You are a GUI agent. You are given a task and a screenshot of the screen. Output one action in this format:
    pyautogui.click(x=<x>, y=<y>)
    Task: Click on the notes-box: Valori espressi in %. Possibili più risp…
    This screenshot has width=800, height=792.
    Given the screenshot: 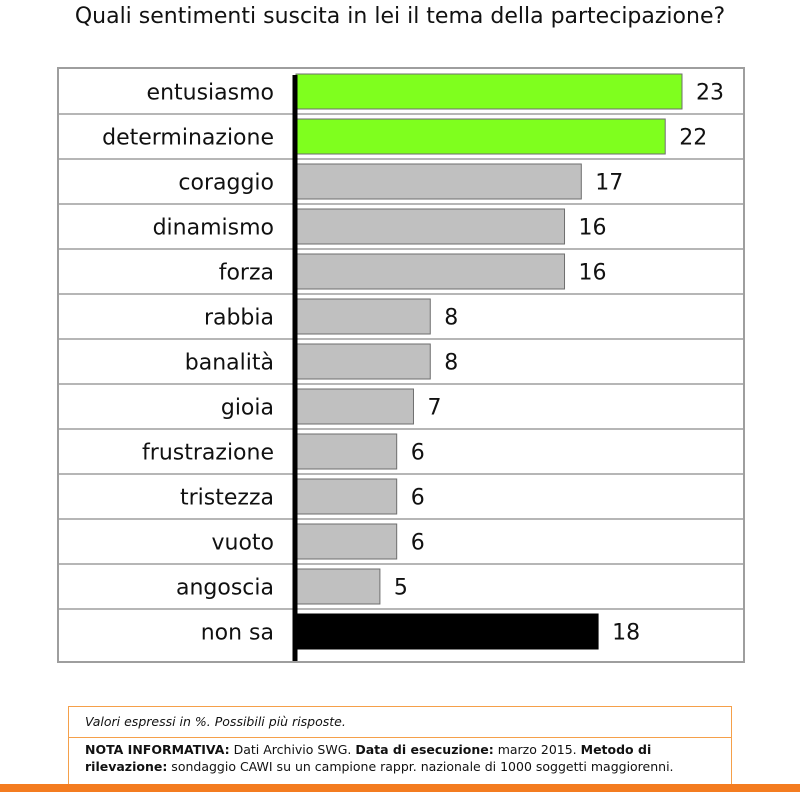 What is the action you would take?
    pyautogui.click(x=400, y=748)
    